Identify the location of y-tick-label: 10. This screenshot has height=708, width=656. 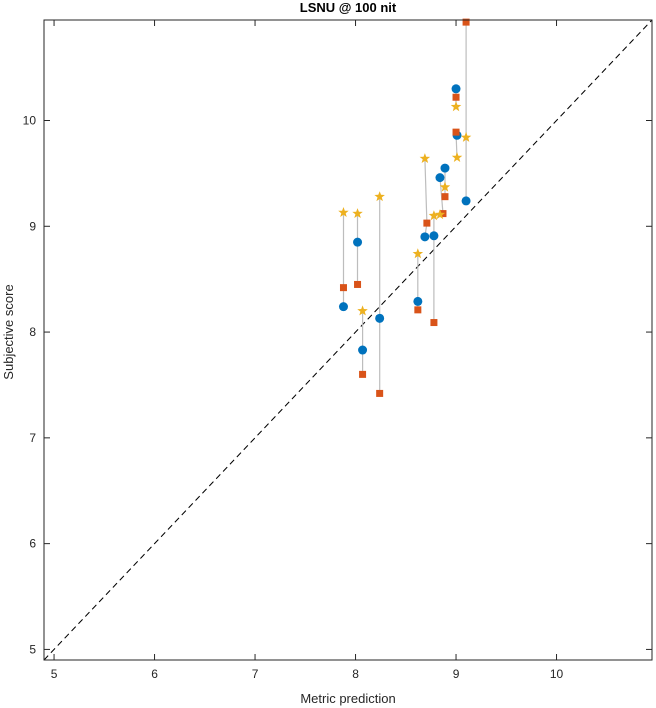
(30, 120).